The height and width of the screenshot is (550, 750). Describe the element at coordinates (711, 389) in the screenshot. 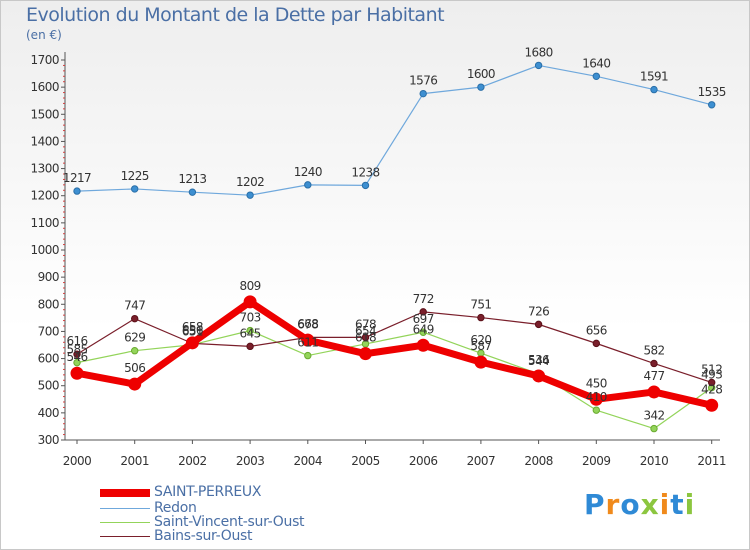

I see `data-label: 428` at that location.